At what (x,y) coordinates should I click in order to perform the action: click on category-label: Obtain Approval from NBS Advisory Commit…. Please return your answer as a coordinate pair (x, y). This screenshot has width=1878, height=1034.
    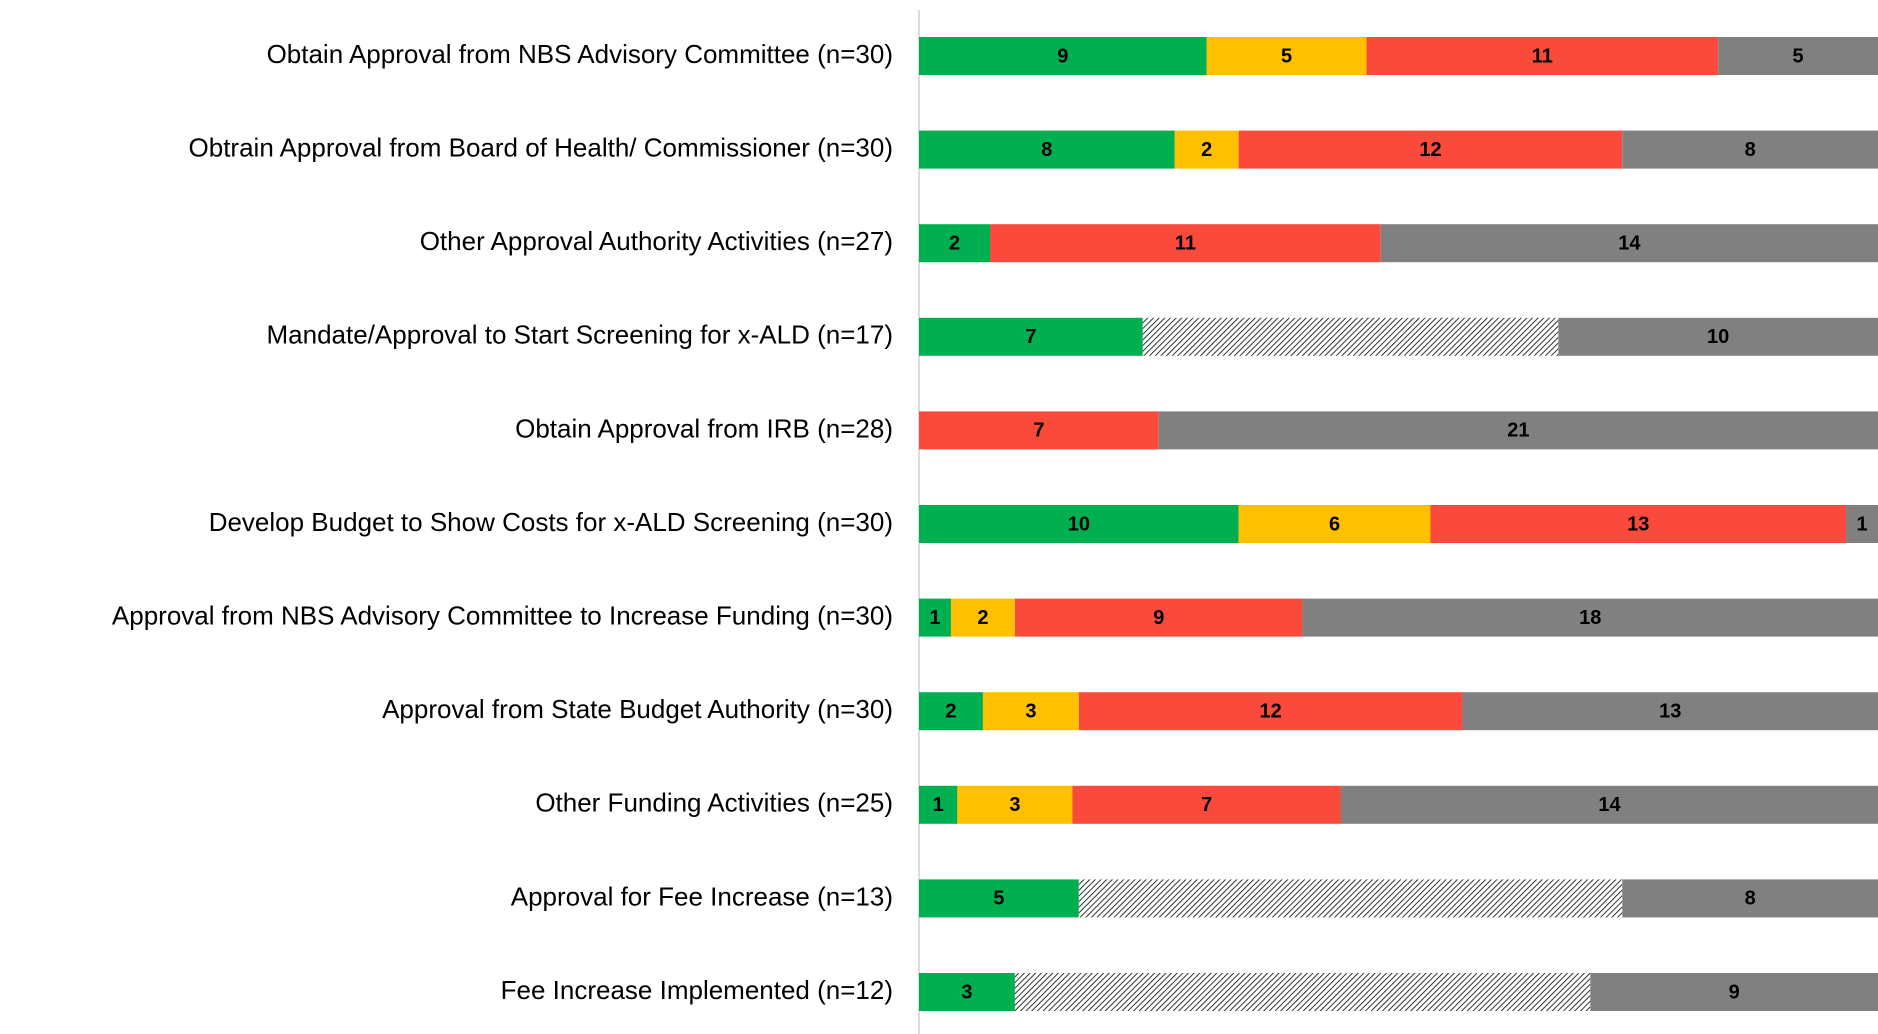
    Looking at the image, I should click on (580, 54).